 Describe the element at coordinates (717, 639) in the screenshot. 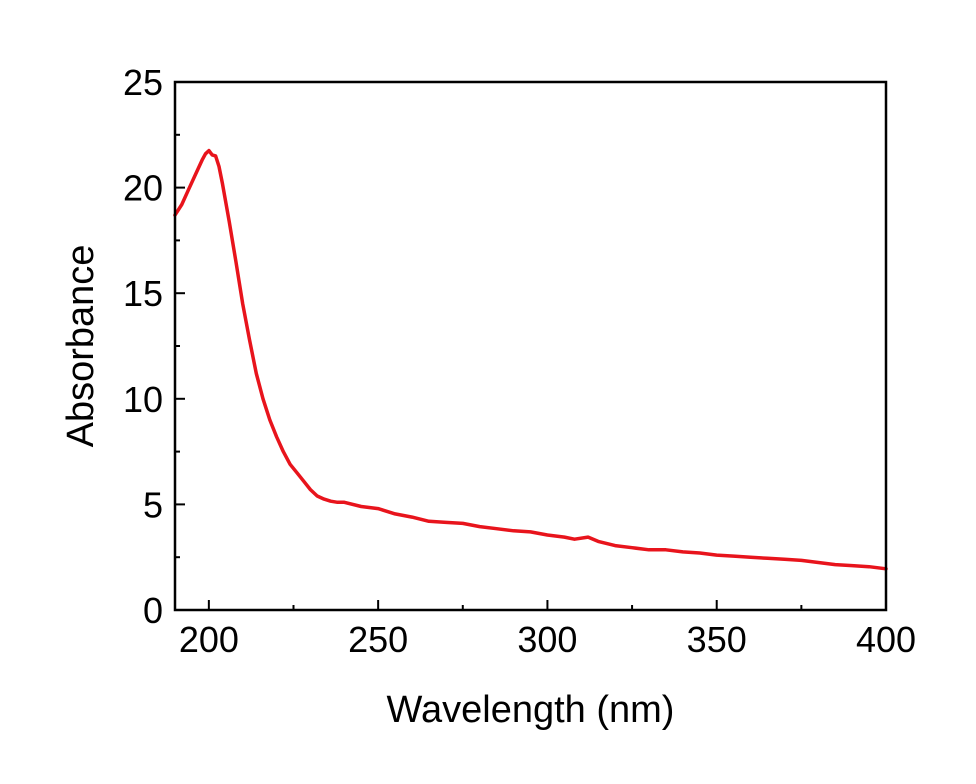

I see `x-tick-label: 350` at that location.